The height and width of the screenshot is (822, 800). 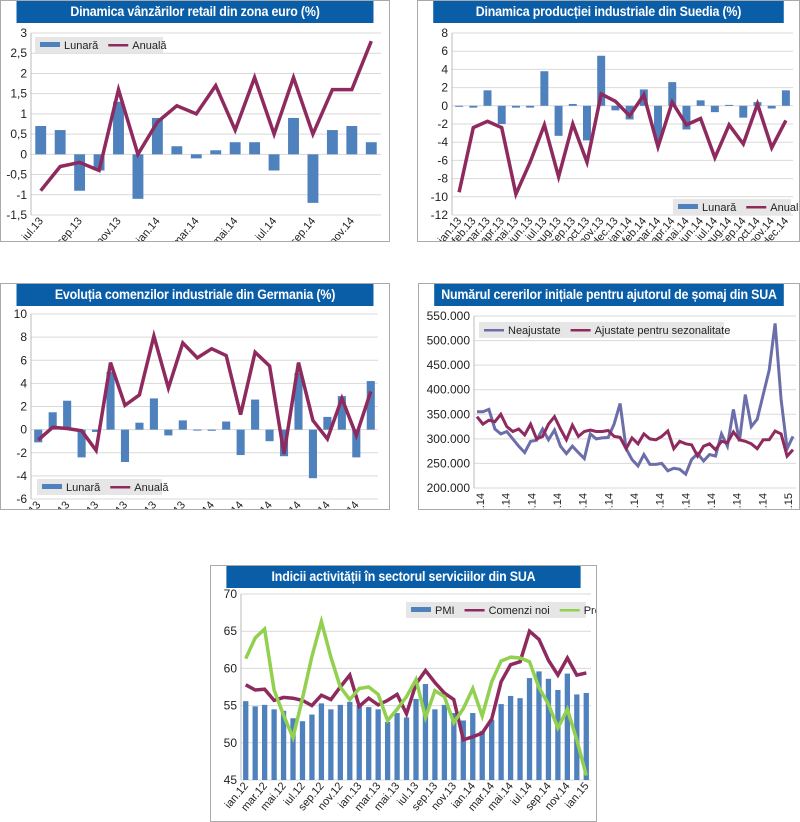 I want to click on y-tick-label: 70, so click(x=231, y=594).